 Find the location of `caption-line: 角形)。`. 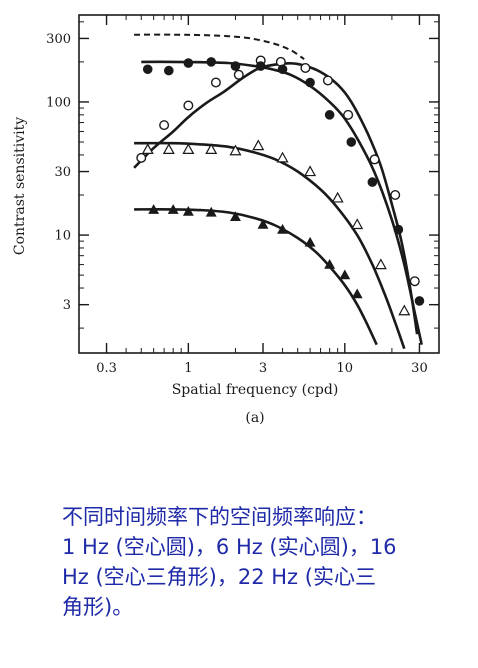

caption-line: 角形)。 is located at coordinates (98, 607).